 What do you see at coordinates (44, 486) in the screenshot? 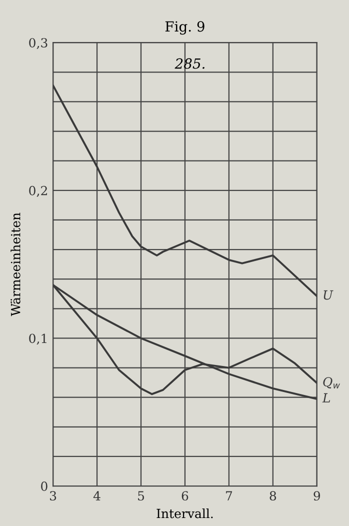
I see `y-tick-label: 0` at bounding box center [44, 486].